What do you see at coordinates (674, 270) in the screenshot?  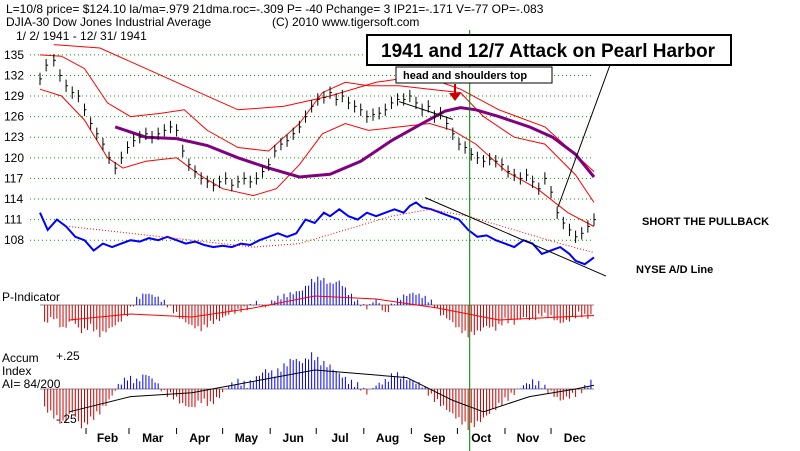 I see `annotation-ad-line: NYSE A/D Line` at bounding box center [674, 270].